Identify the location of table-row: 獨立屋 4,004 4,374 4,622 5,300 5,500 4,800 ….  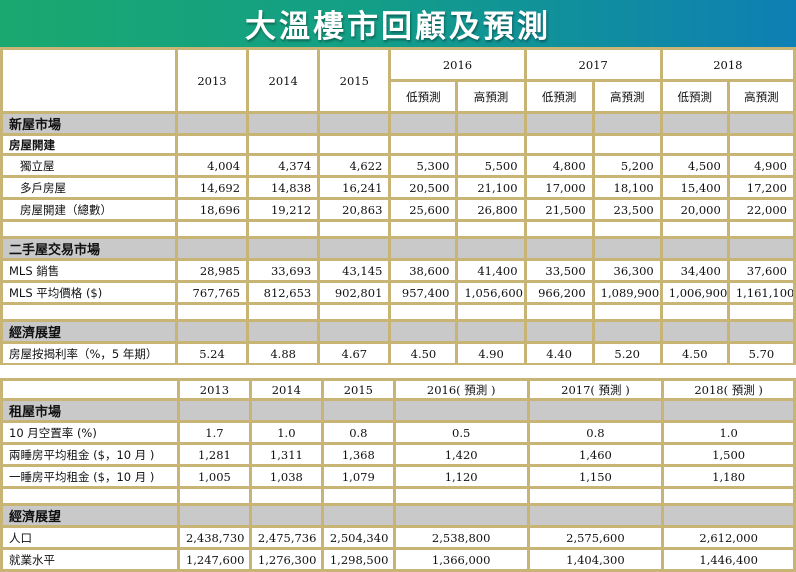
(398, 165).